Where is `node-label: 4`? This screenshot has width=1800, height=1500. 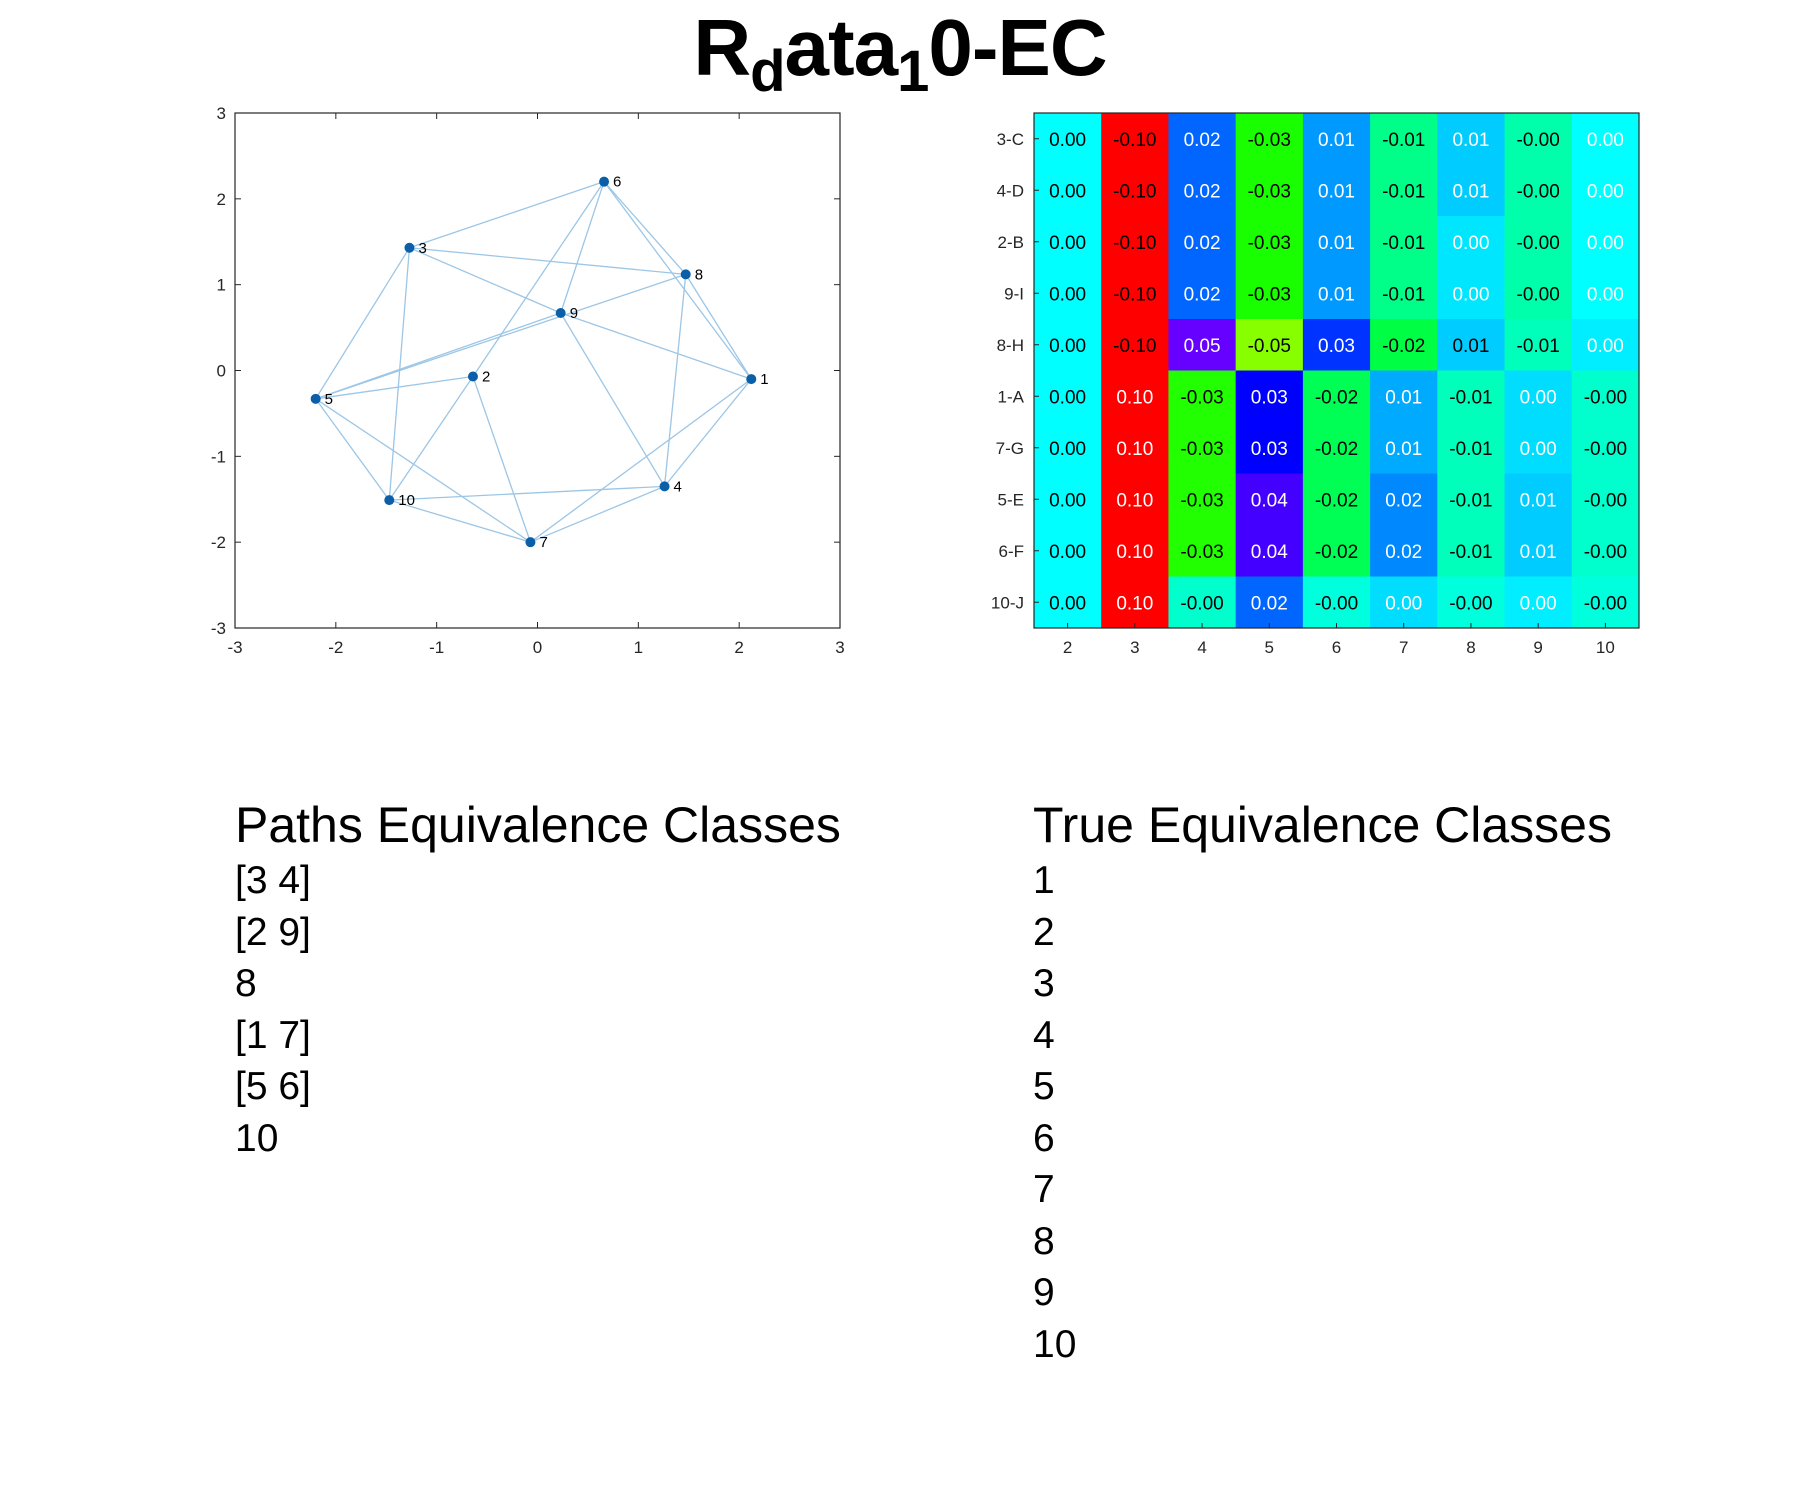
node-label: 4 is located at coordinates (678, 486).